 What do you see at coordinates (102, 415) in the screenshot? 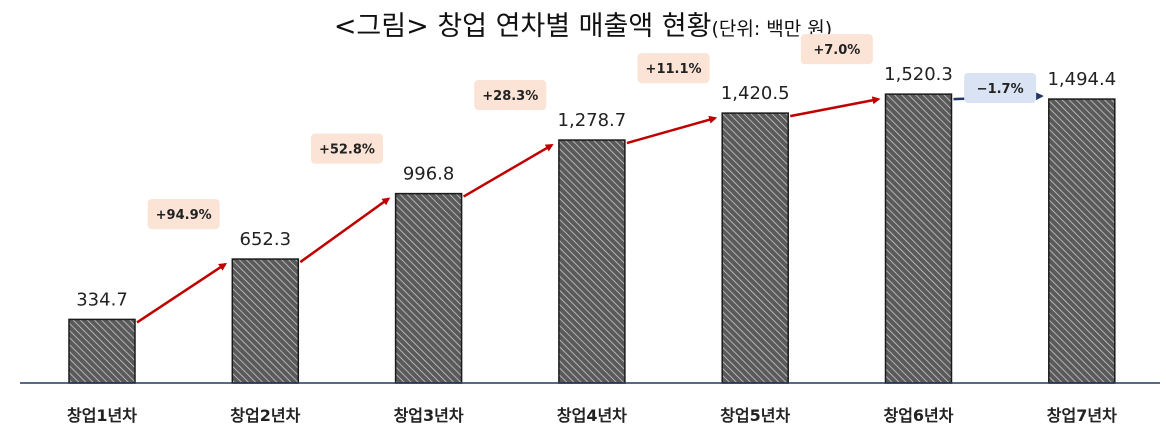
I see `category-label-1: 창업1년차` at bounding box center [102, 415].